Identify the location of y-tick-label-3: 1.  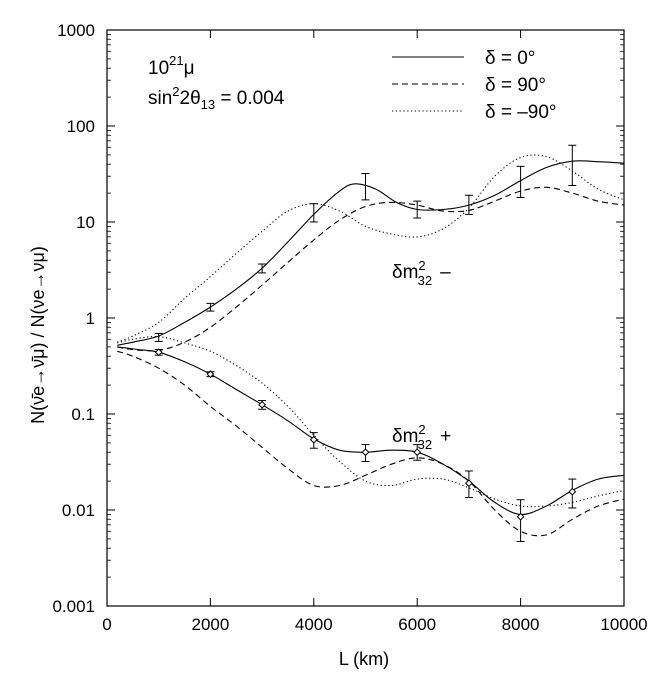
(90, 318).